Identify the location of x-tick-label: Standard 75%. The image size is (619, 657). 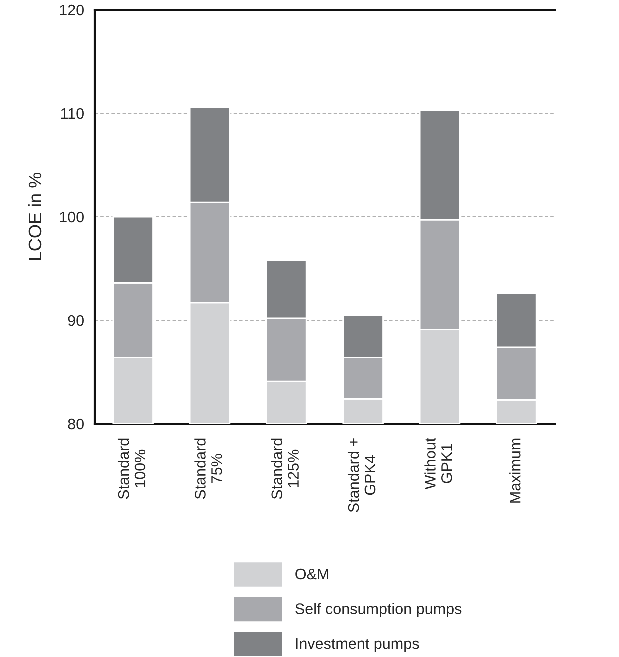
(208, 469).